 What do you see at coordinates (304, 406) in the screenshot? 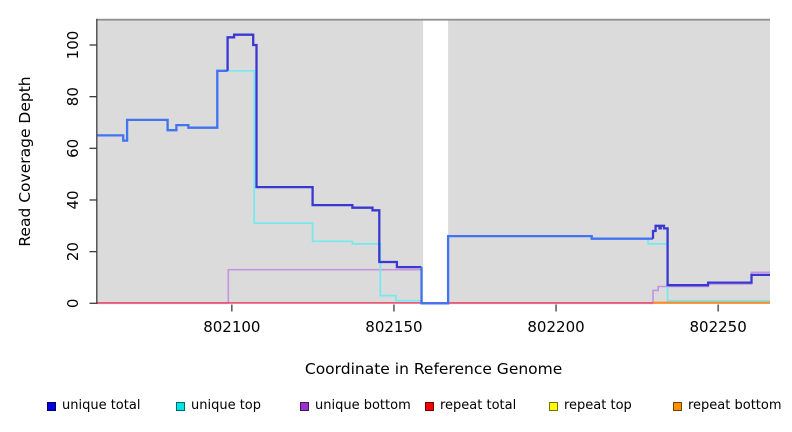
I see `unique-bottom-swatch-icon` at bounding box center [304, 406].